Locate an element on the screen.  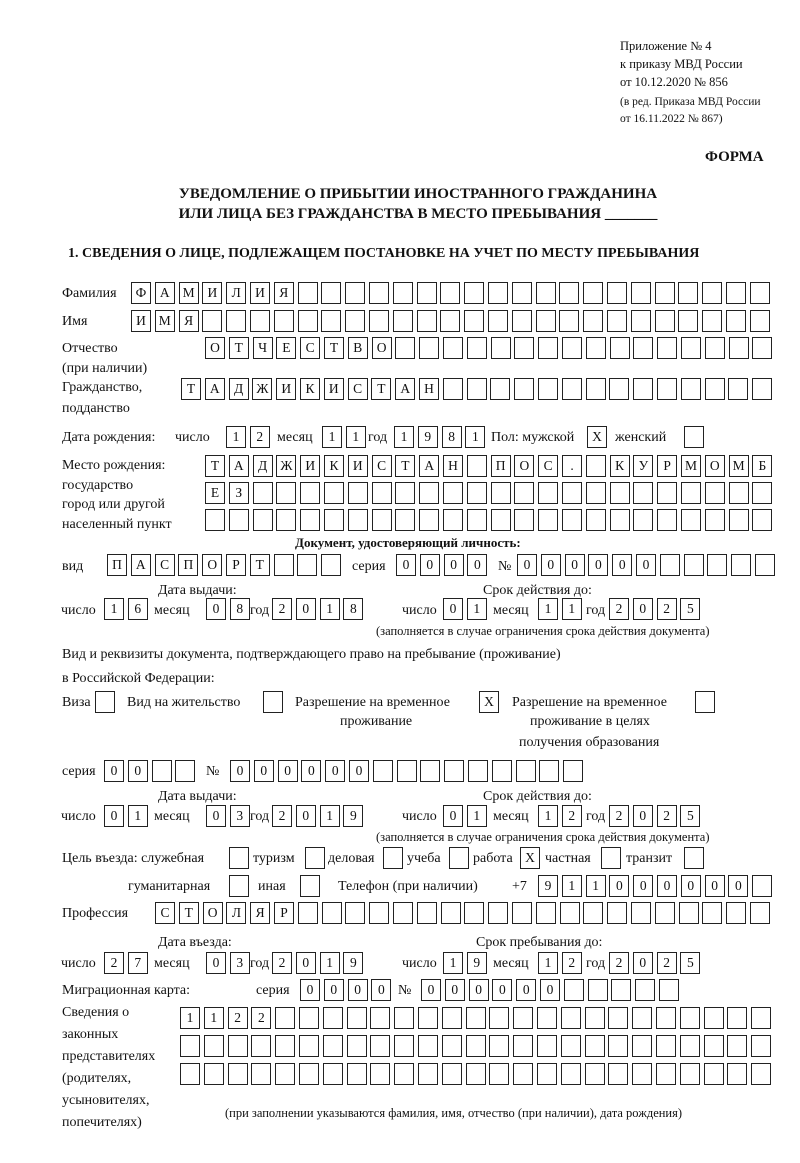
char-cell: Е is located at coordinates (286, 348).